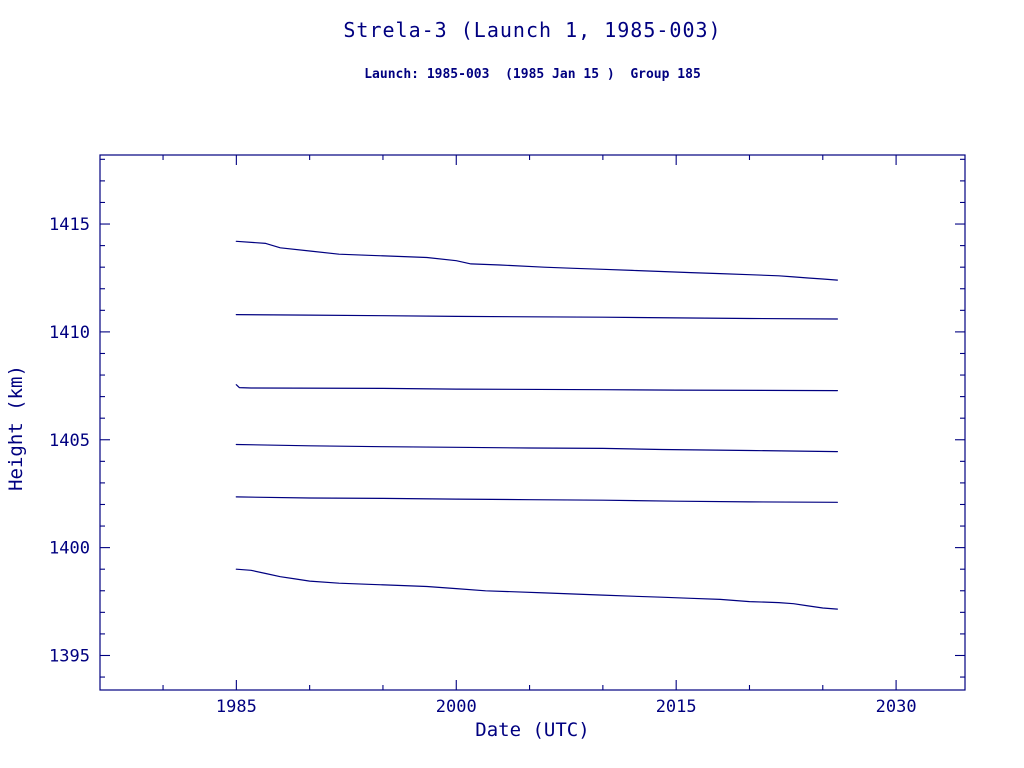 This screenshot has height=768, width=1024. I want to click on x-axis-label: Date (UTC), so click(532, 730).